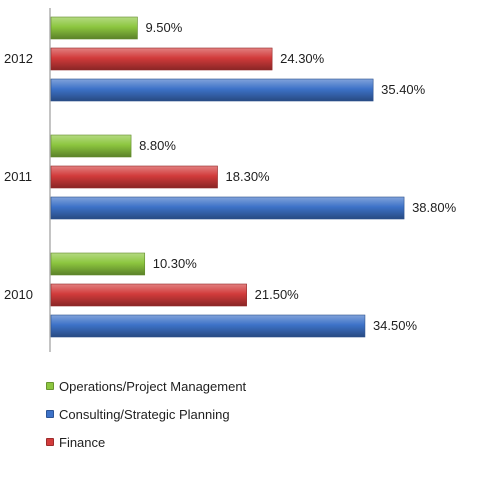 This screenshot has width=480, height=488. Describe the element at coordinates (227, 208) in the screenshot. I see `bar-2011-consulting-strategic-planning` at that location.